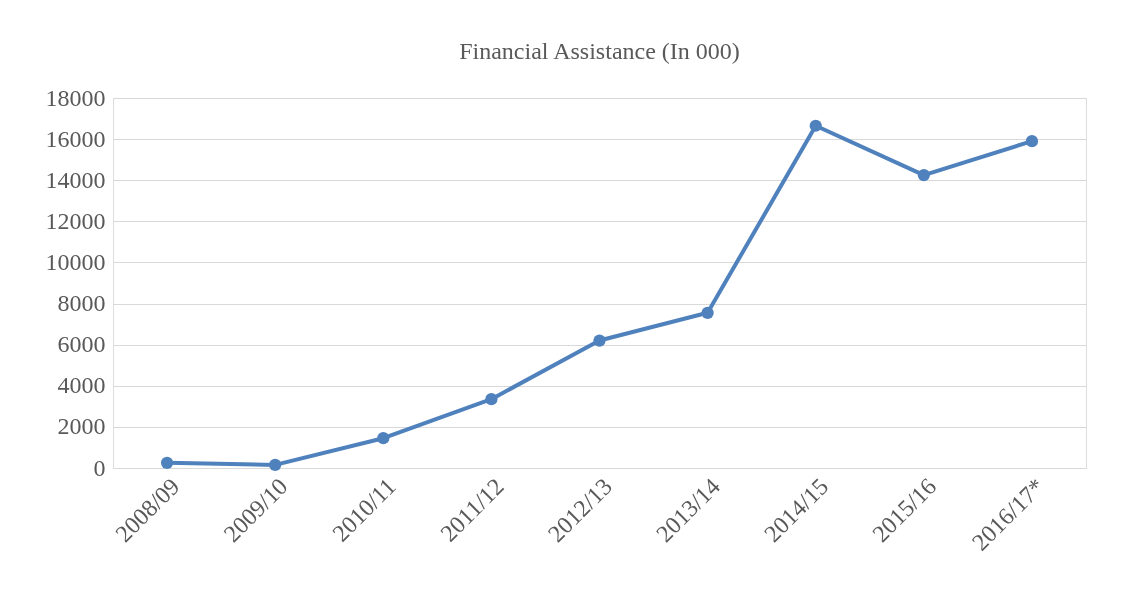  What do you see at coordinates (81, 426) in the screenshot?
I see `y-tick-label: 2000` at bounding box center [81, 426].